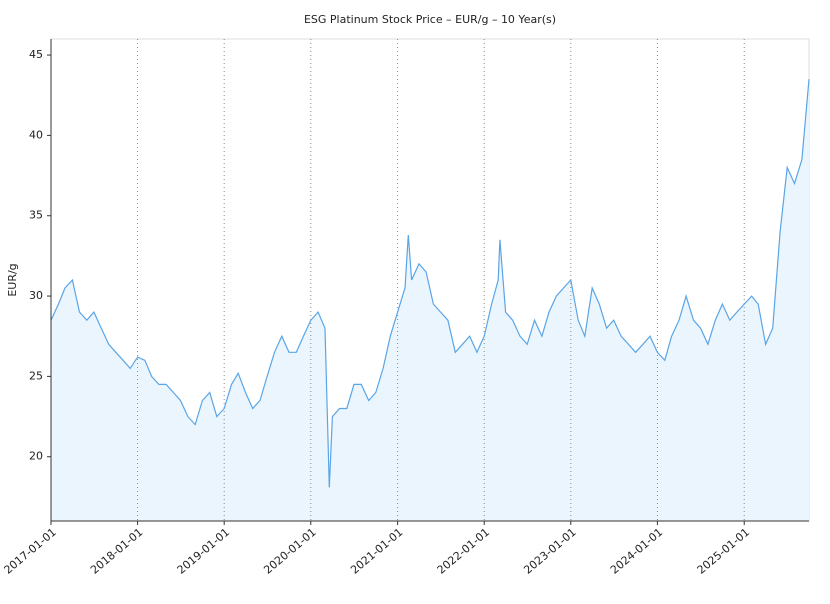  Describe the element at coordinates (723, 551) in the screenshot. I see `x-tick-label: 2025-01-01` at that location.